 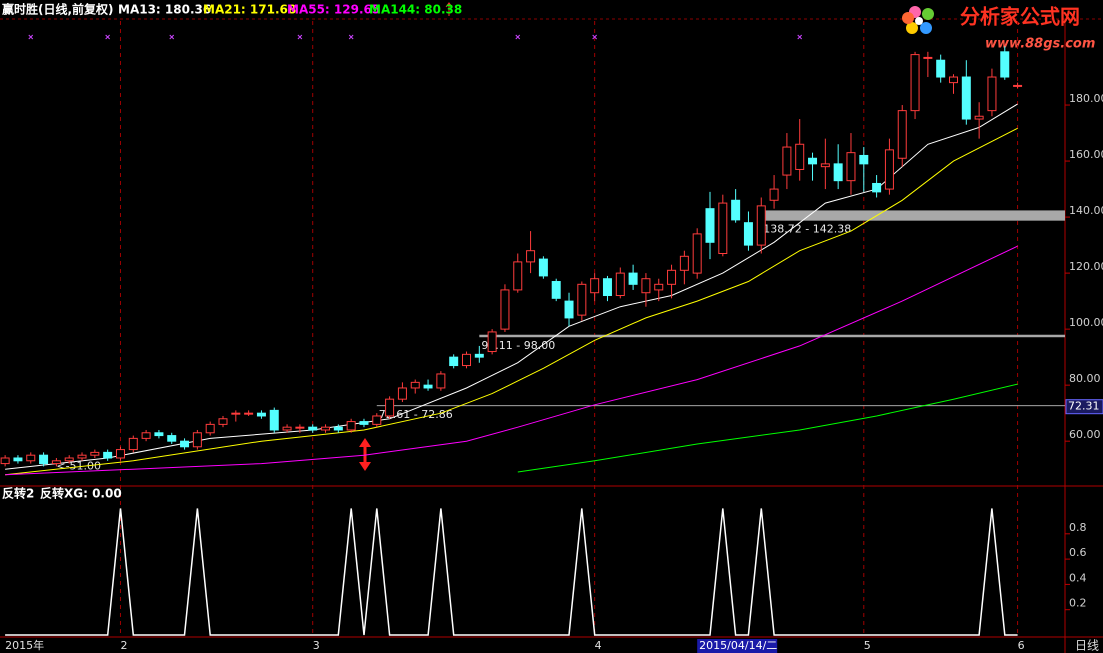 What do you see at coordinates (58, 9) in the screenshot?
I see `chart-title: 赢时胜(日线,前复权)` at bounding box center [58, 9].